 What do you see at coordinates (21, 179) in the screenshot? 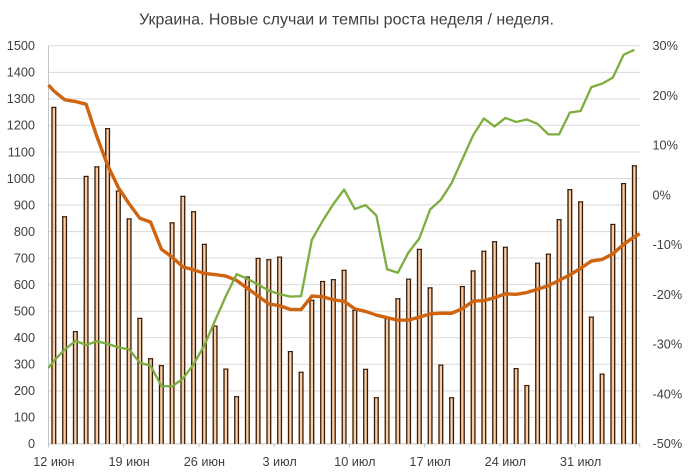
I see `svg-text: 1000` at bounding box center [21, 179].